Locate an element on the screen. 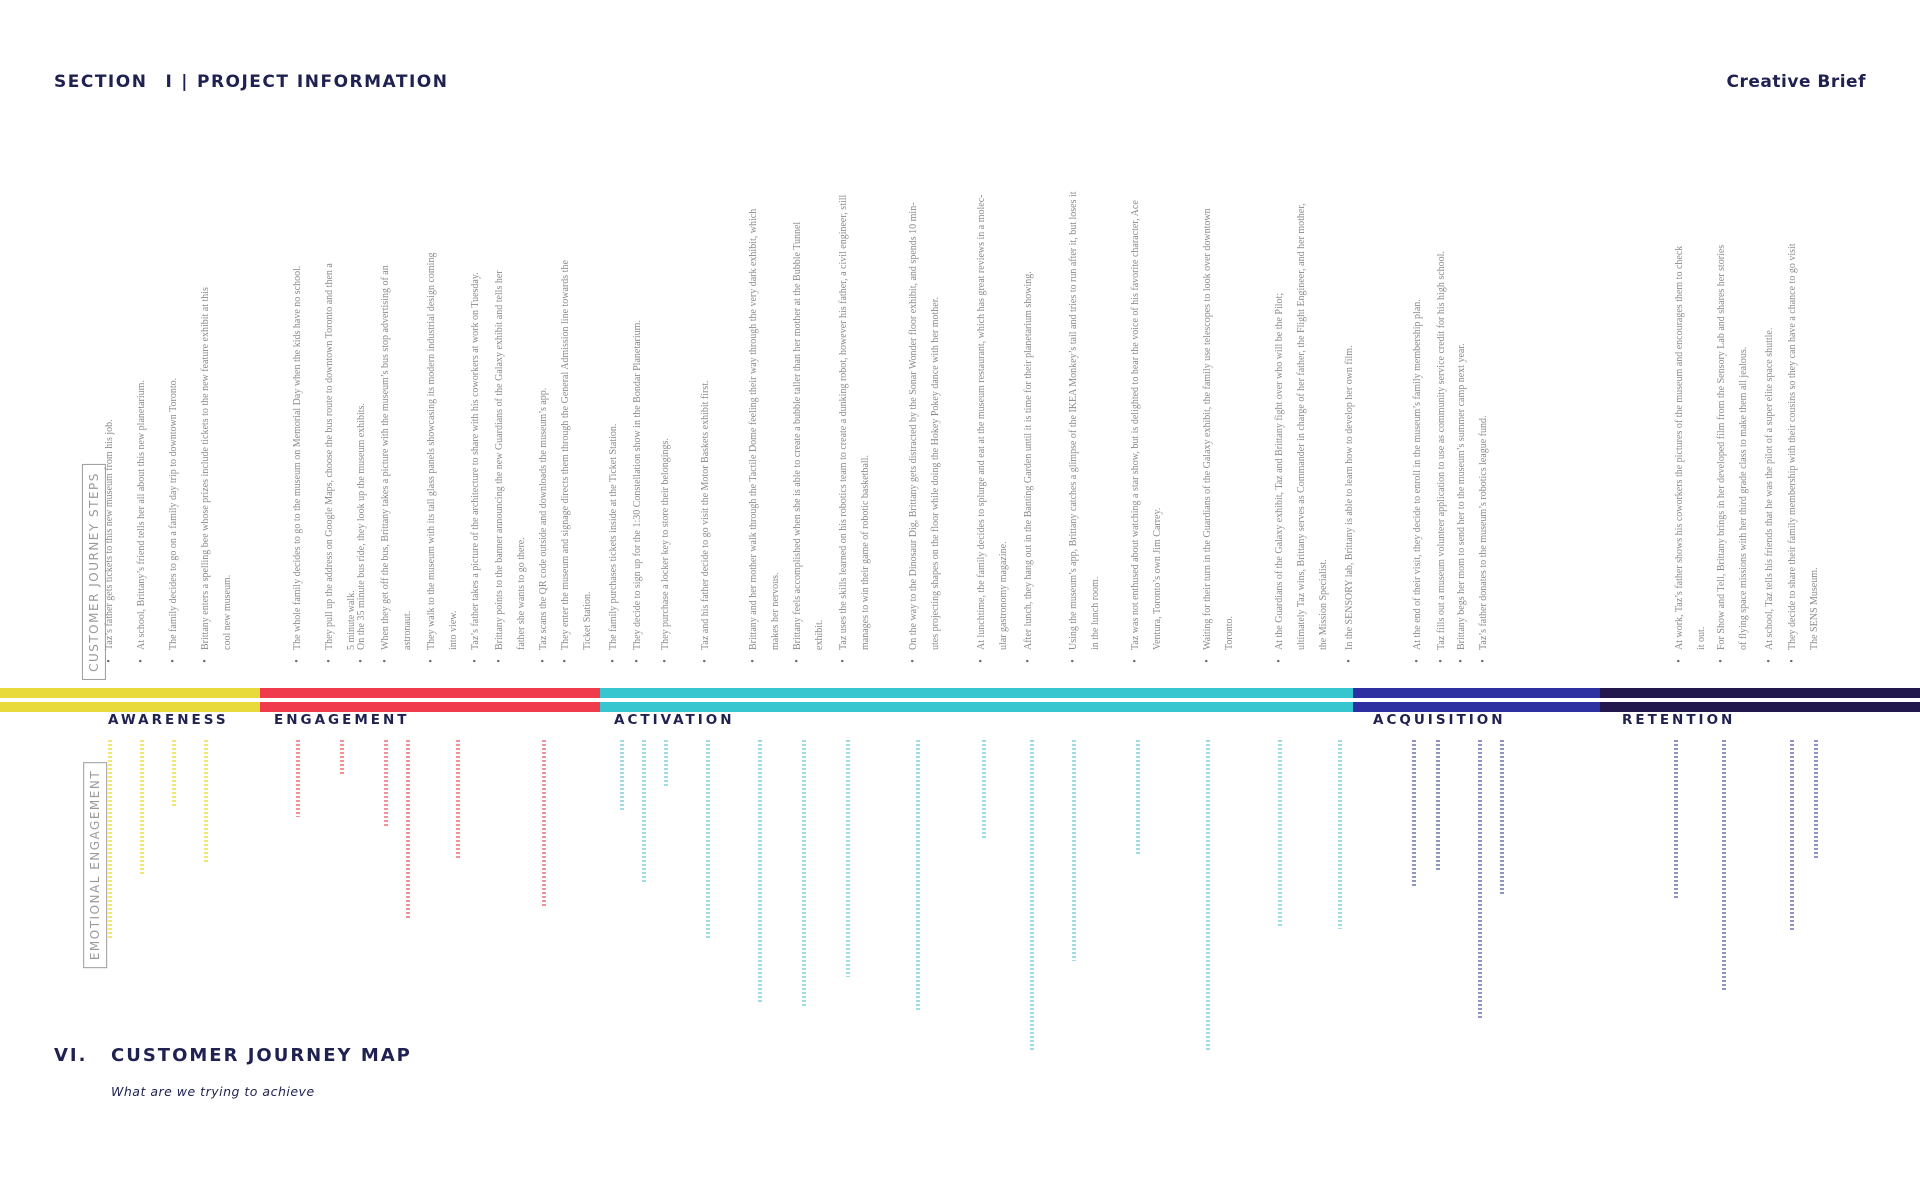 The height and width of the screenshot is (1200, 1920). document-type: Creative Brief is located at coordinates (1796, 82).